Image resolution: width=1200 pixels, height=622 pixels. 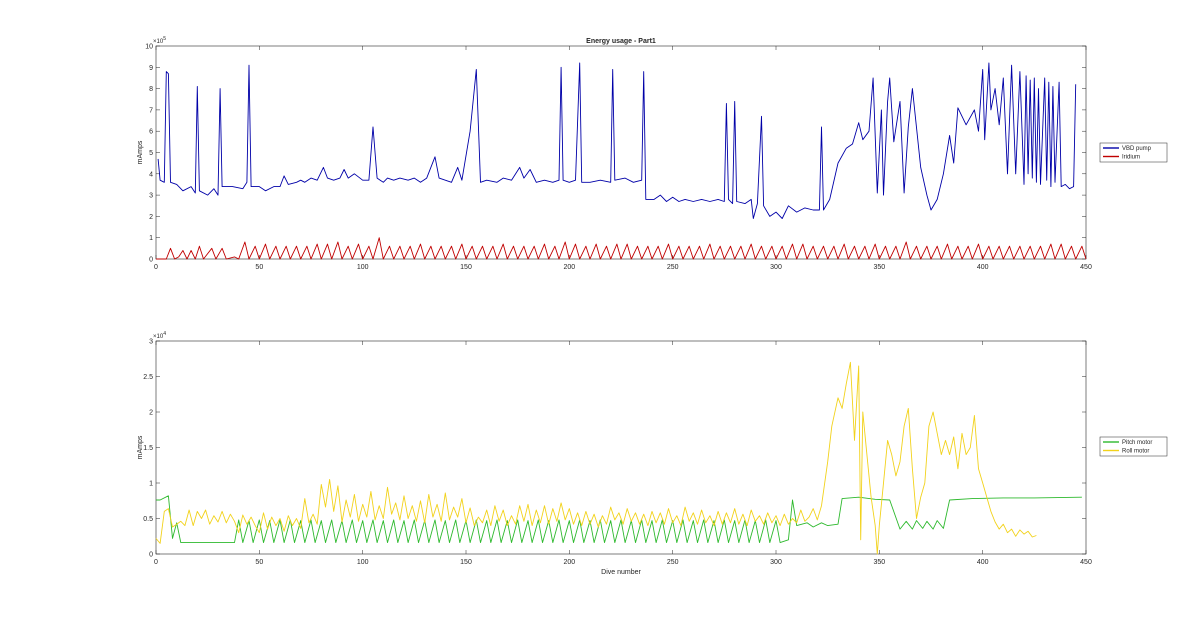 What do you see at coordinates (623, 267) in the screenshot?
I see `x-tick-labels-top: 0 50 100 150 200 250 300 350 400 450` at bounding box center [623, 267].